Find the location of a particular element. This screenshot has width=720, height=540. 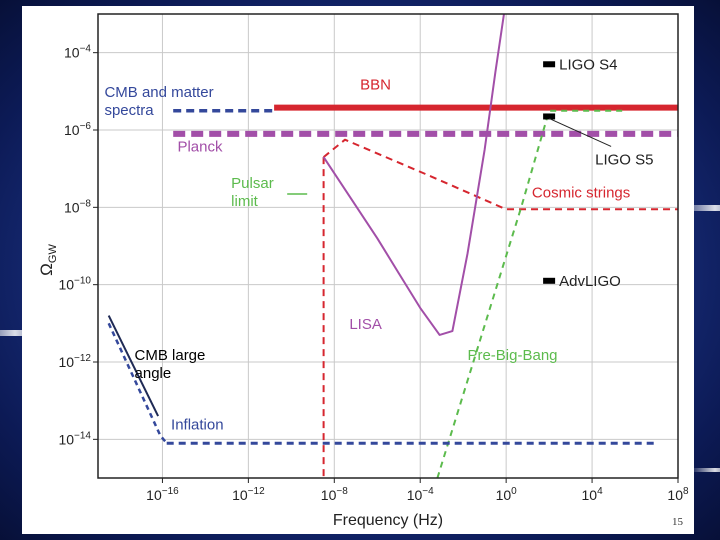

series-cmb-large-angle is located at coordinates (133, 366).